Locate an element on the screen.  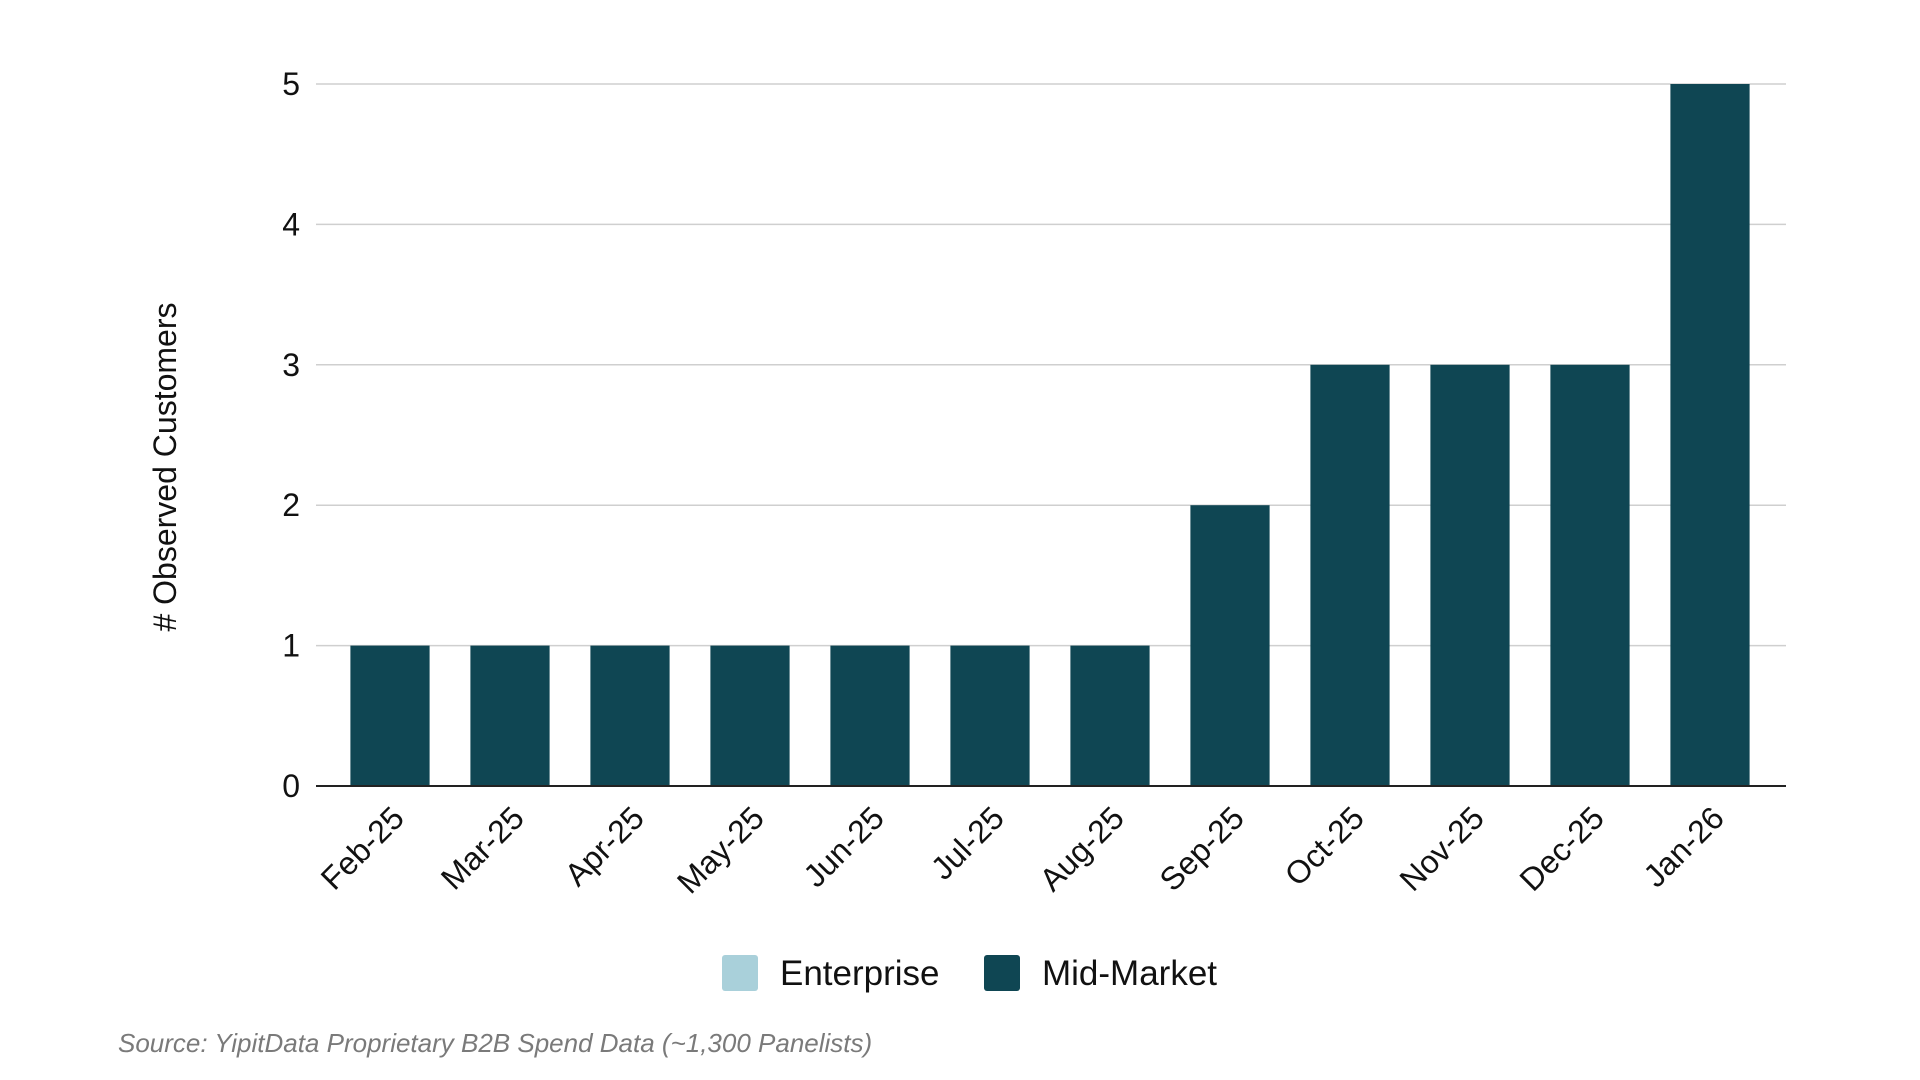
x-tick-label: Sep-25 is located at coordinates (1202, 848).